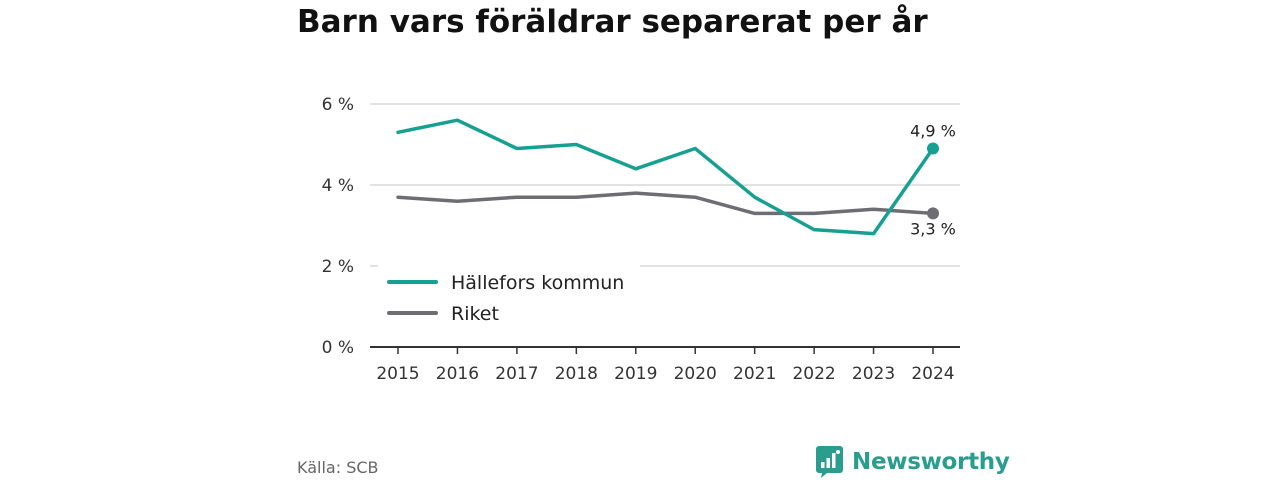  I want to click on x-tick-label: 2018, so click(576, 374).